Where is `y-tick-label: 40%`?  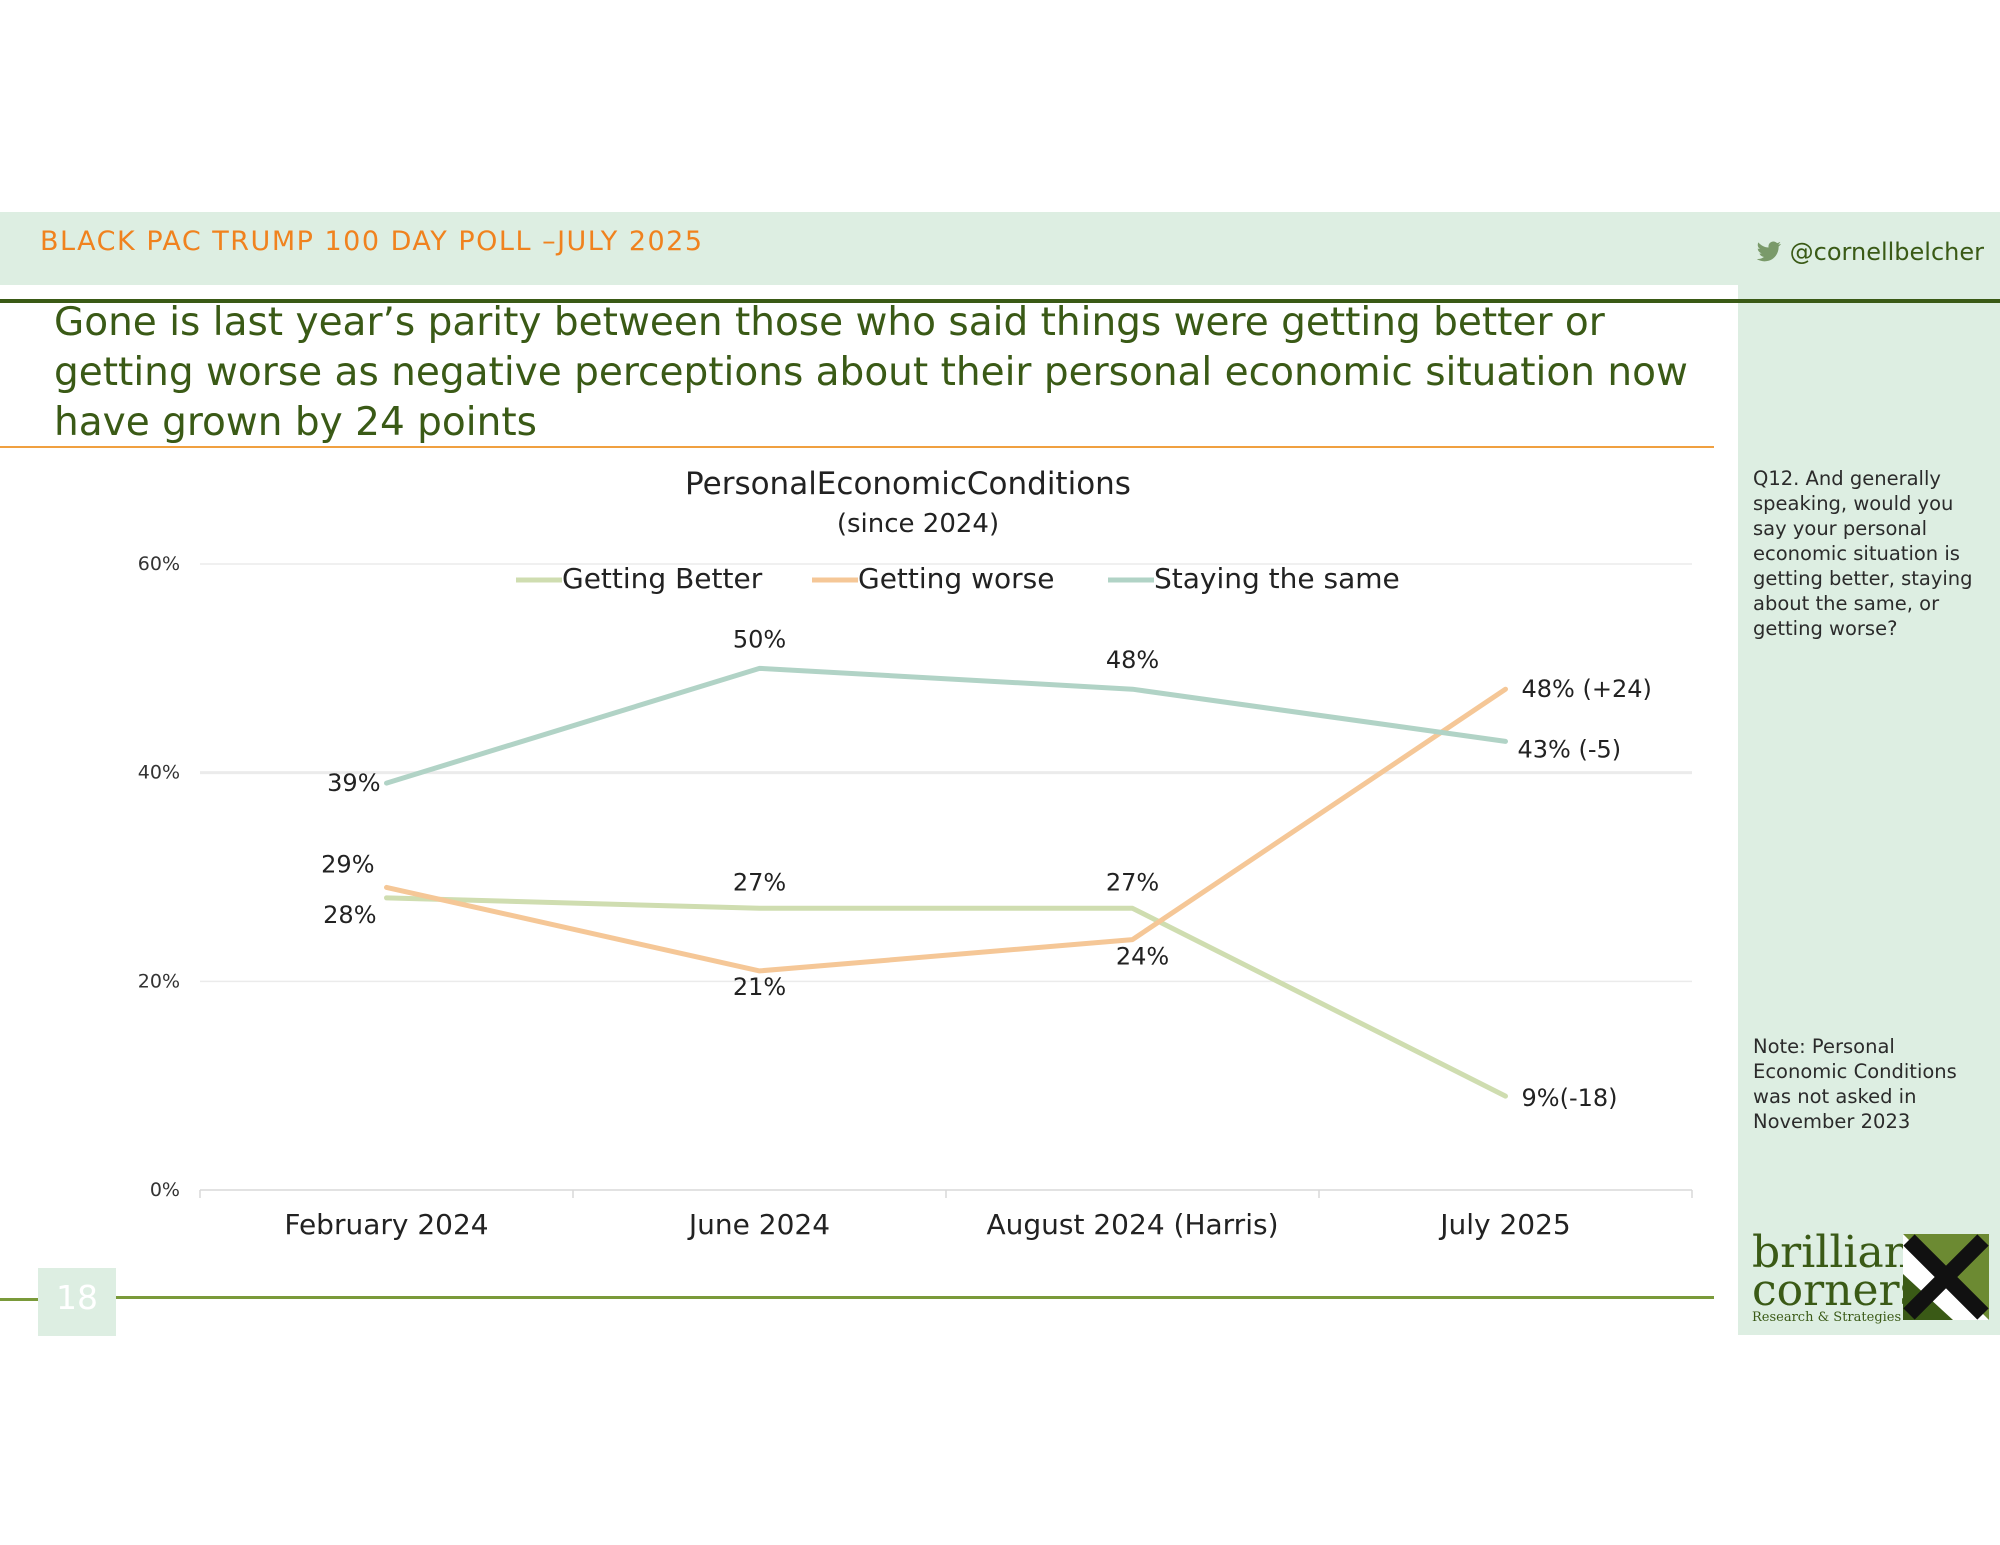 y-tick-label: 40% is located at coordinates (159, 773).